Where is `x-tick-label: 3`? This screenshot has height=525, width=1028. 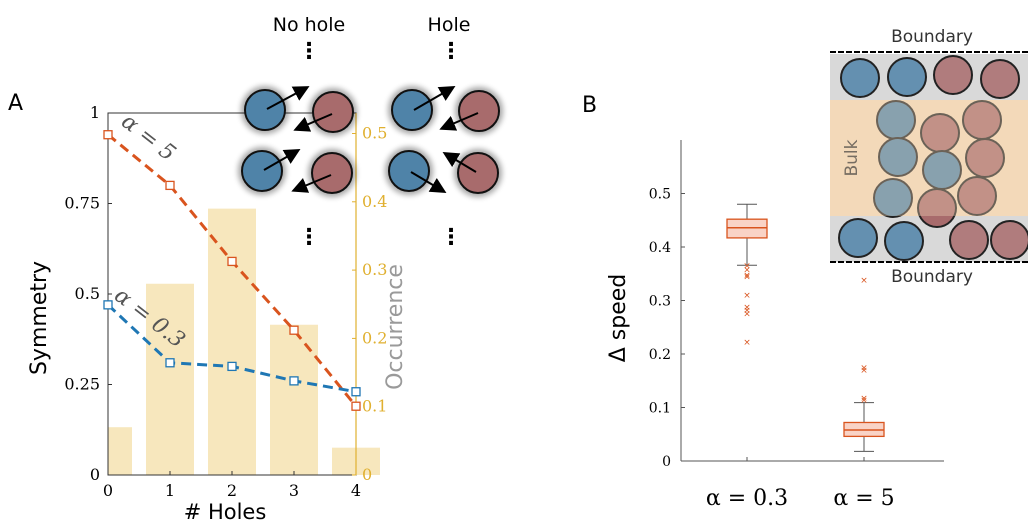 x-tick-label: 3 is located at coordinates (294, 490).